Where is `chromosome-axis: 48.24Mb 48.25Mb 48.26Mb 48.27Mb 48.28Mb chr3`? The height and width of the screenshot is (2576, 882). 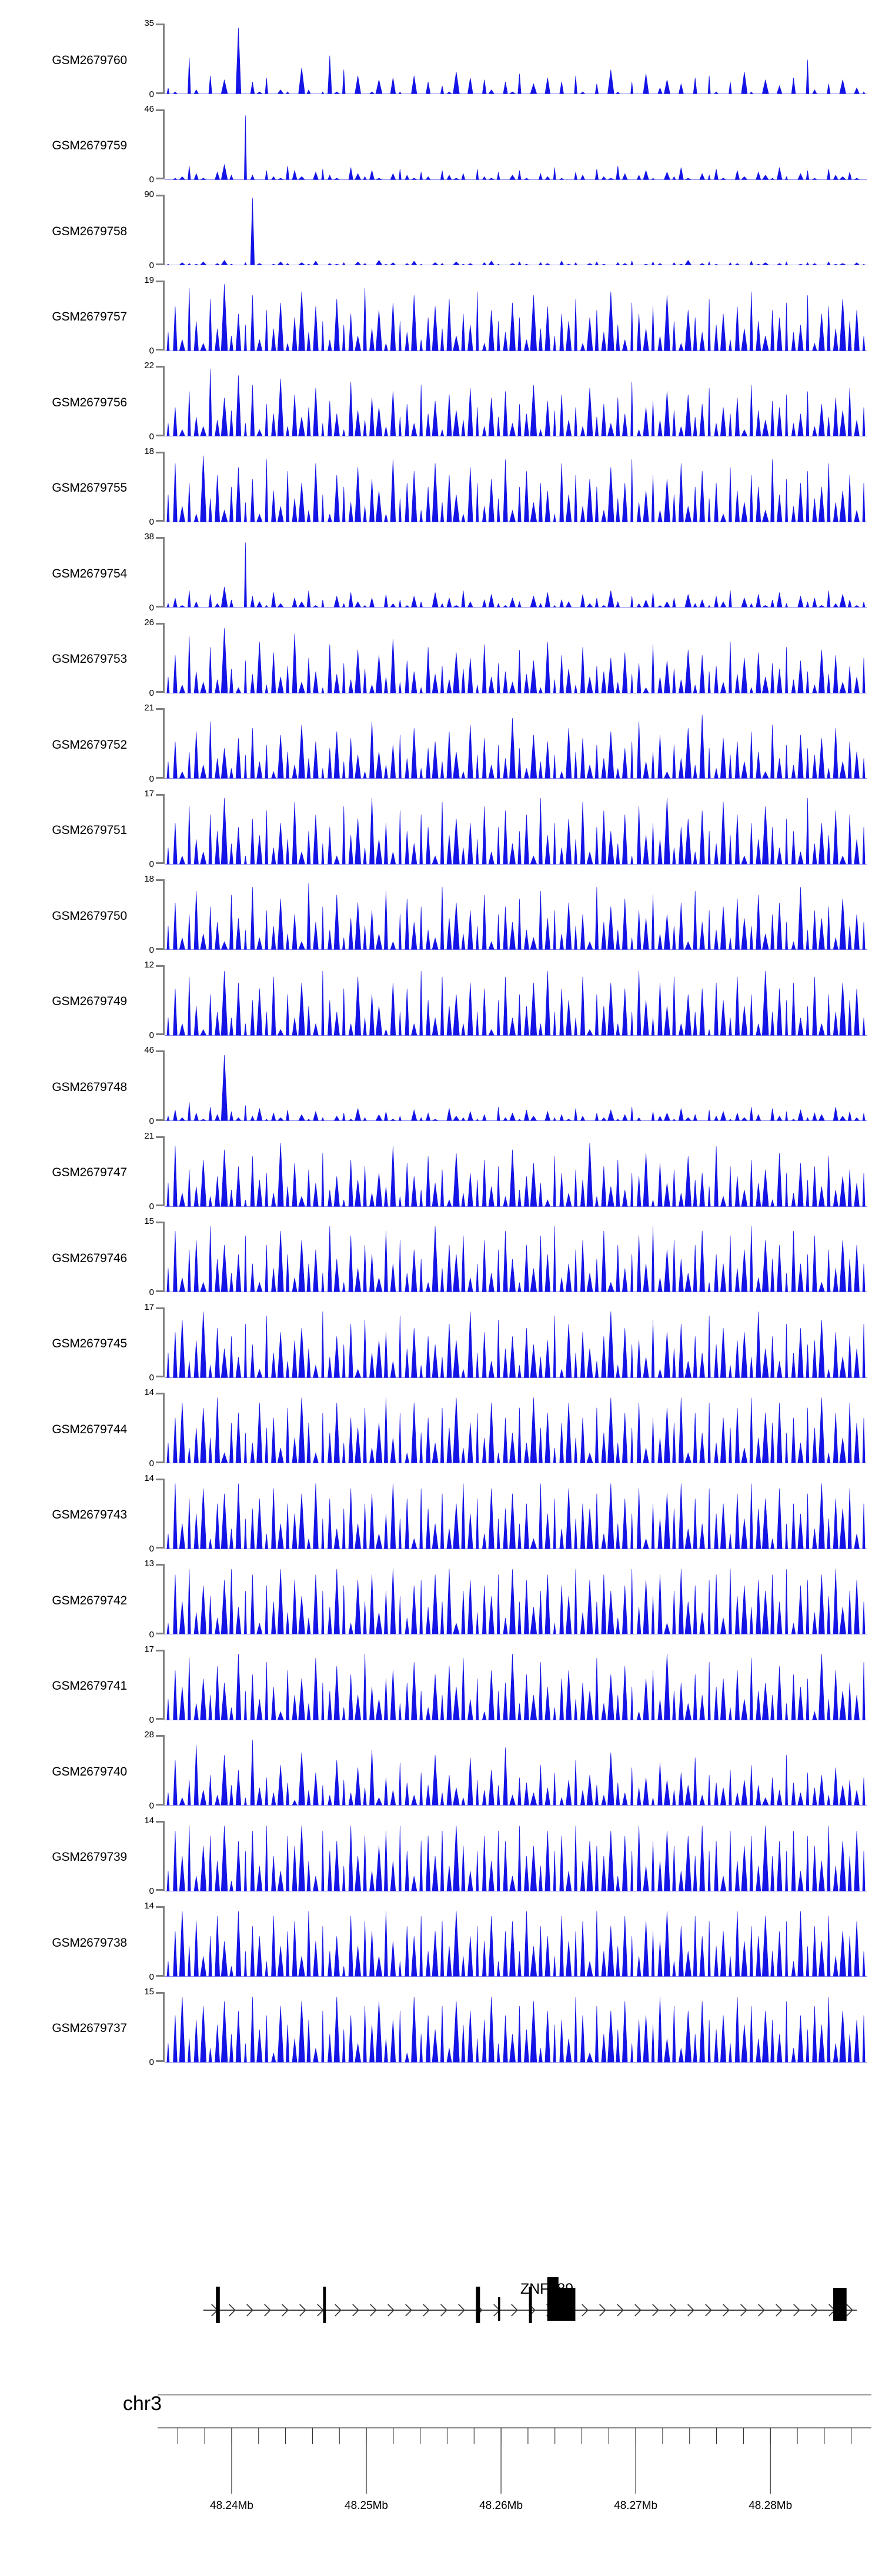
chromosome-axis: 48.24Mb 48.25Mb 48.26Mb 48.27Mb 48.28Mb chr3 is located at coordinates (441, 2458).